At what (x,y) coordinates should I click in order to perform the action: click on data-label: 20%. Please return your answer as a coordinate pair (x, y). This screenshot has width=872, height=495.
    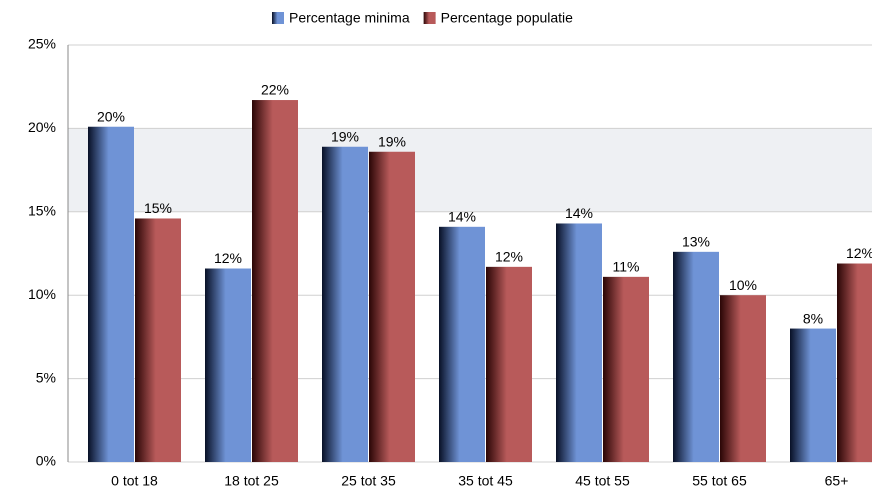
    Looking at the image, I should click on (111, 116).